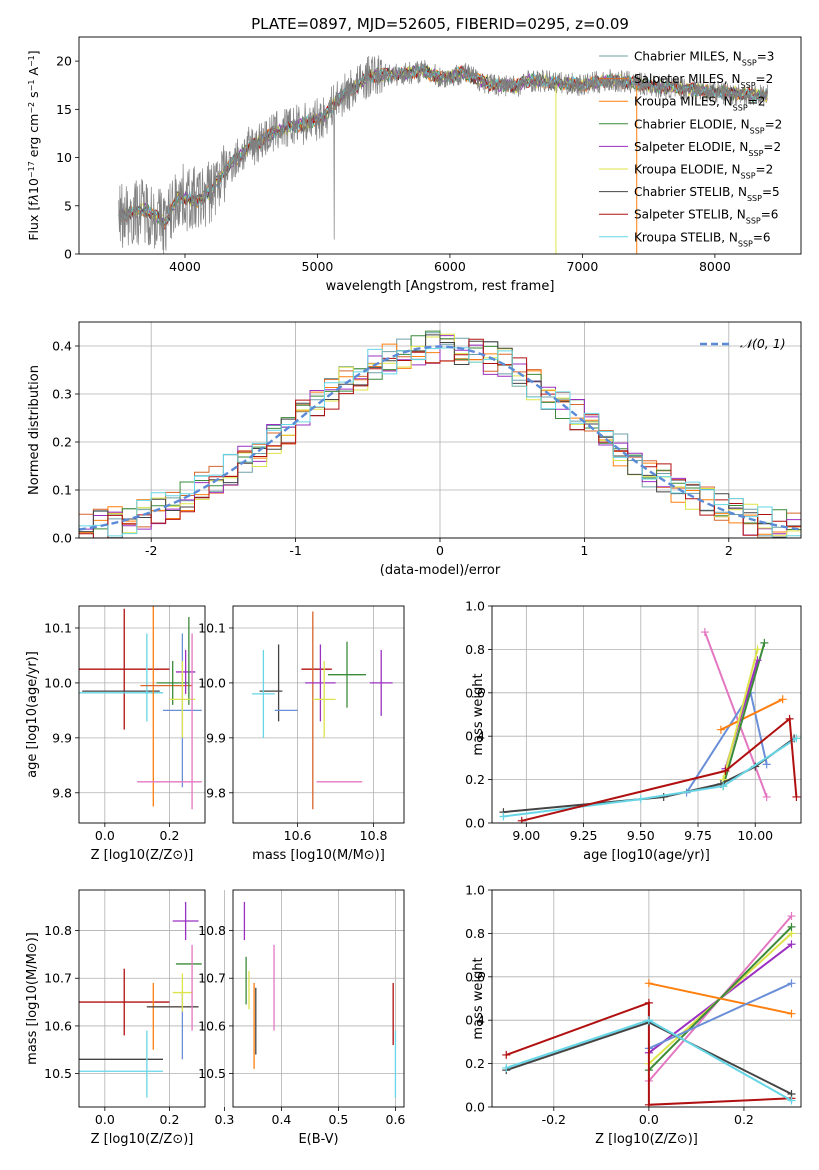 This screenshot has width=819, height=1170. I want to click on legend-entry: Chabrier MILES, NSSP=3, so click(704, 59).